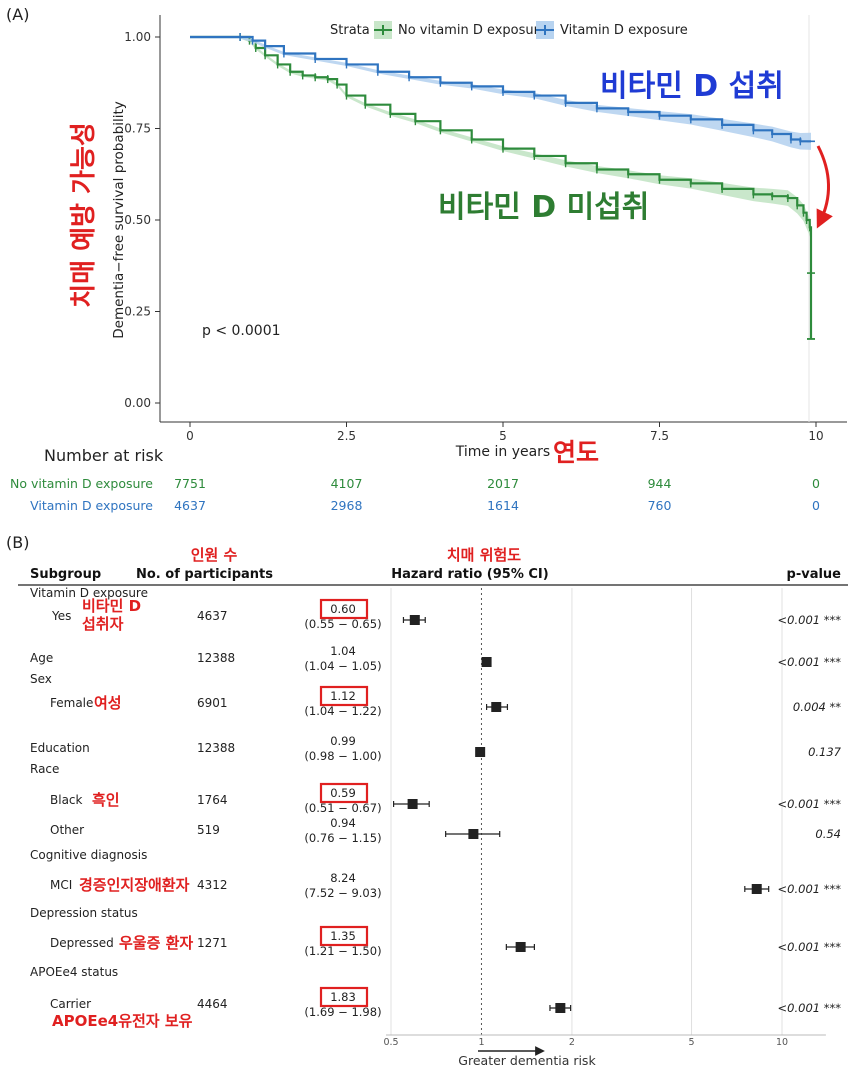 Image resolution: width=850 pixels, height=1072 pixels. I want to click on risk-row-label: Vitamin D exposure, so click(91, 505).